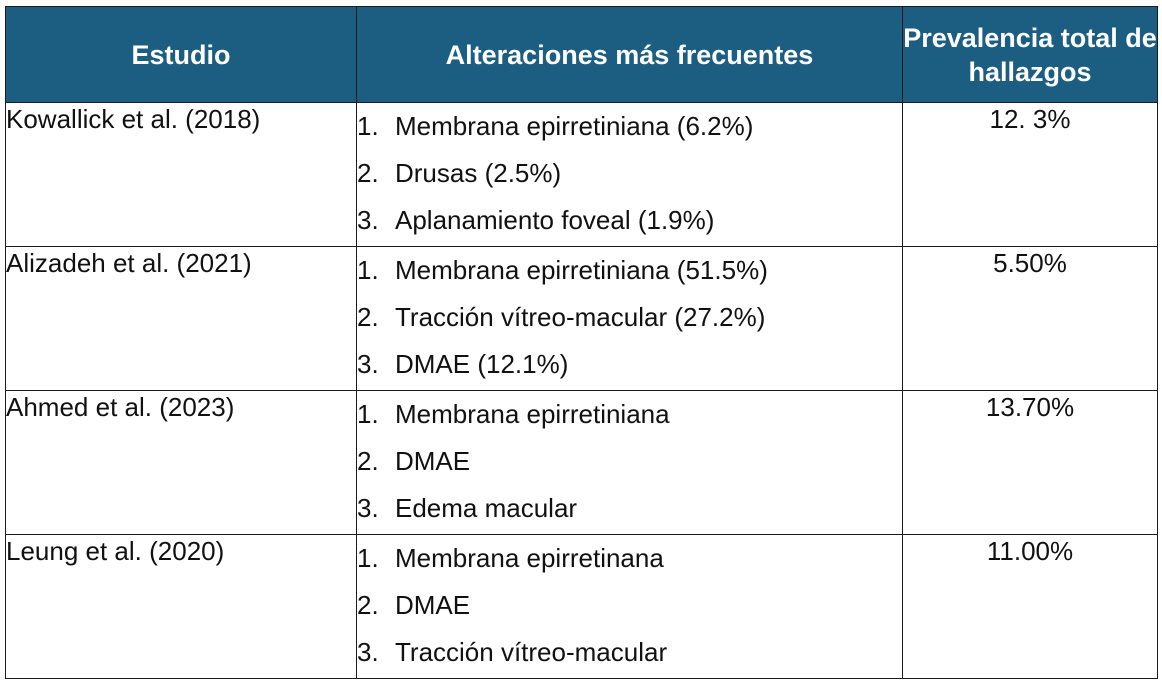  What do you see at coordinates (1030, 462) in the screenshot?
I see `prevalence-cell: 13.70%` at bounding box center [1030, 462].